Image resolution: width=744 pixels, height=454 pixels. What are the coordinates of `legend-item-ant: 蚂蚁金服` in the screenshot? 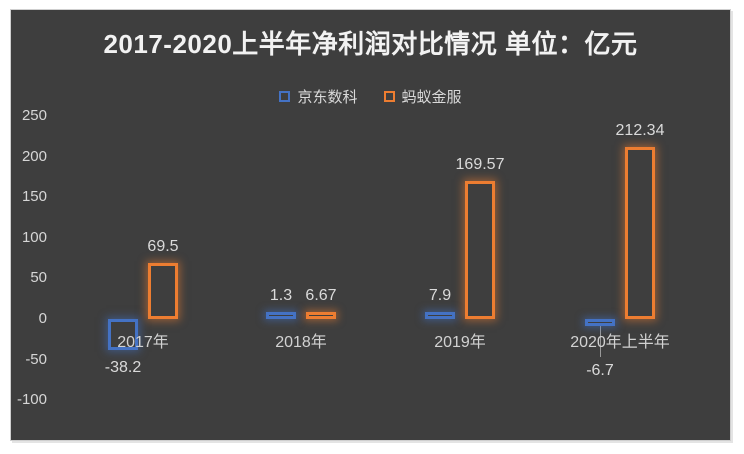 It's located at (422, 96).